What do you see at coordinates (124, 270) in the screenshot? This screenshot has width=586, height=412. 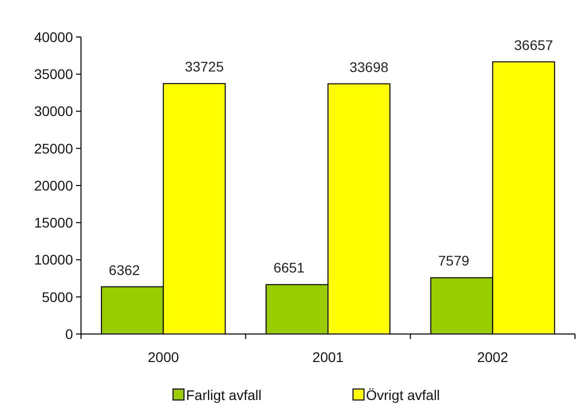 I see `data-label: 6362` at bounding box center [124, 270].